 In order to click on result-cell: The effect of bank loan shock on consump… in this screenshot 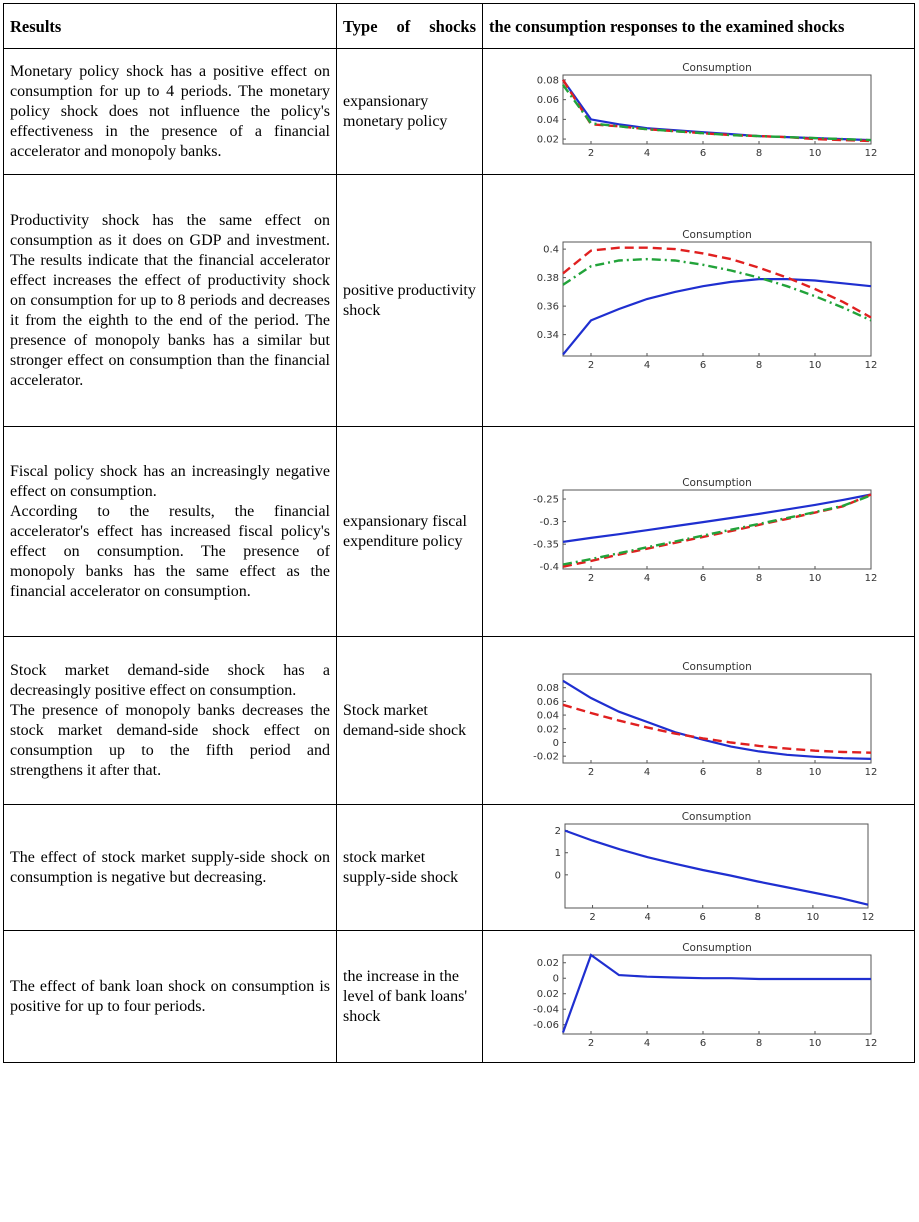, I will do `click(170, 996)`.